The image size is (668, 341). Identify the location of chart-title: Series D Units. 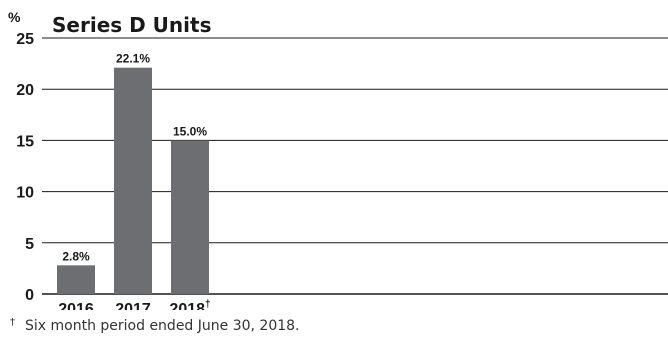
(131, 25).